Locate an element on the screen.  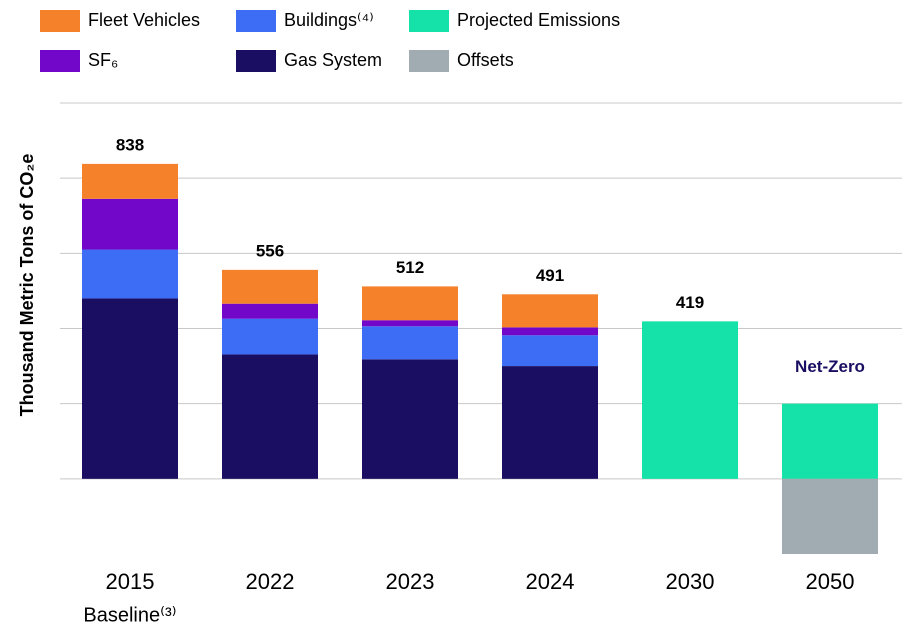
x-tick-label: 2050 is located at coordinates (830, 581).